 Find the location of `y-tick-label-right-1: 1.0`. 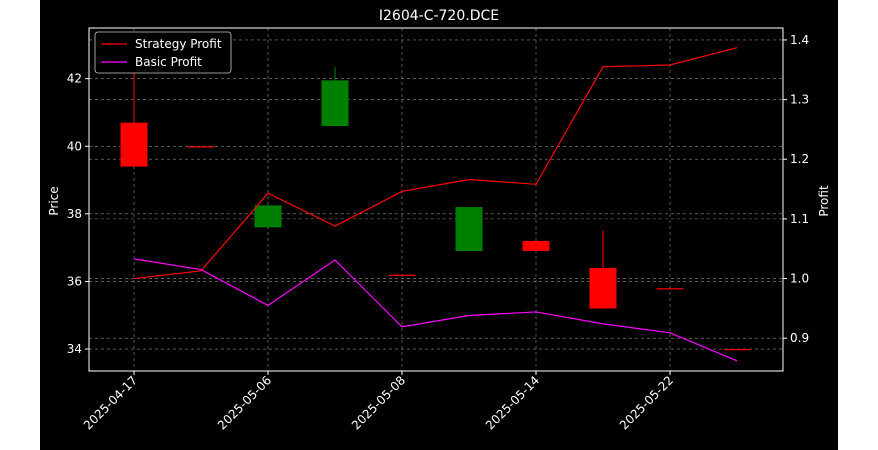

y-tick-label-right-1: 1.0 is located at coordinates (799, 279).